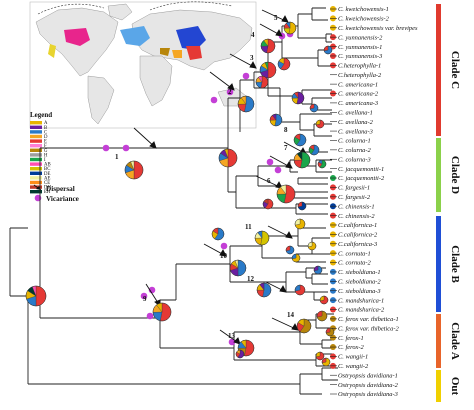  What do you see at coordinates (299, 322) in the screenshot?
I see `node-14-pie: 14` at bounding box center [299, 322].